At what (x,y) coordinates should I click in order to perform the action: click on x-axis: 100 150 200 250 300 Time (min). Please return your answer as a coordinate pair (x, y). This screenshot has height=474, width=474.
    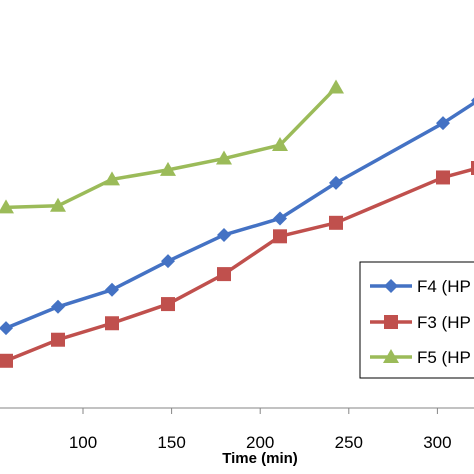
    Looking at the image, I should click on (237, 437).